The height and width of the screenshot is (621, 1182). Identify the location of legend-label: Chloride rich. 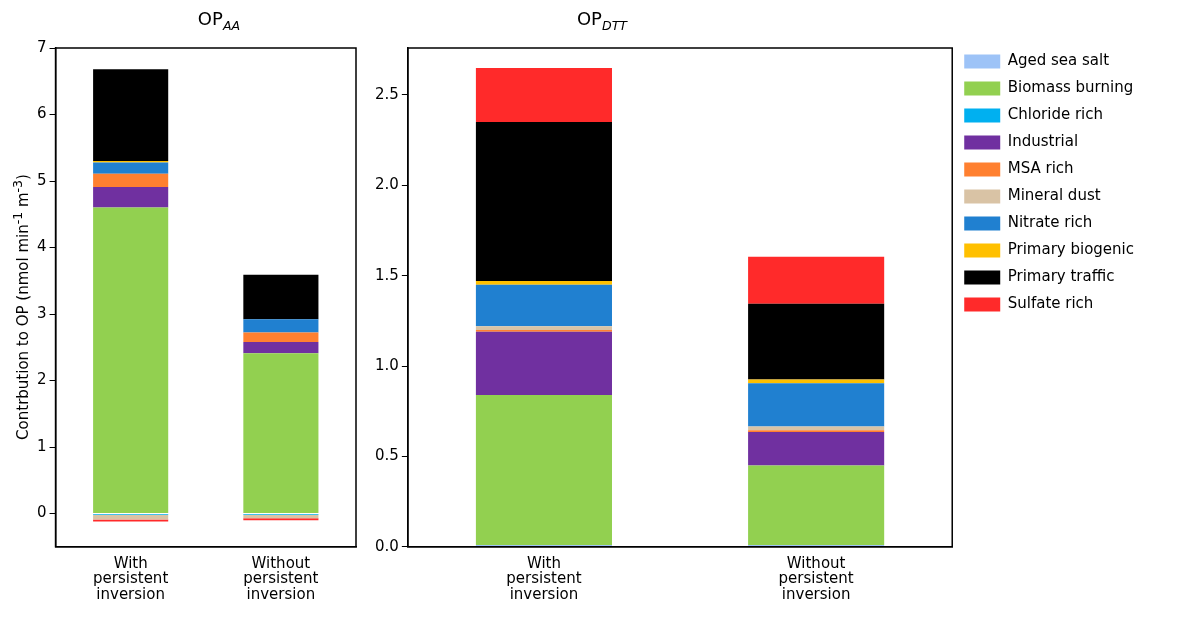
(1055, 114).